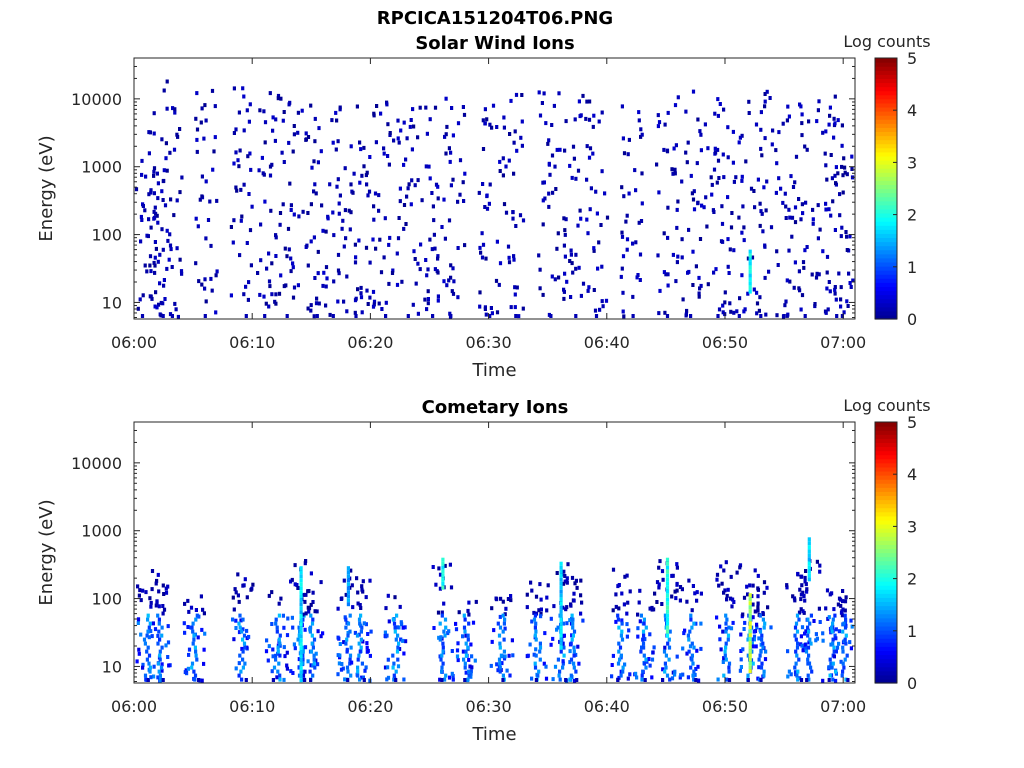 The image size is (1024, 768). What do you see at coordinates (725, 706) in the screenshot?
I see `x-tick-label: 06:50` at bounding box center [725, 706].